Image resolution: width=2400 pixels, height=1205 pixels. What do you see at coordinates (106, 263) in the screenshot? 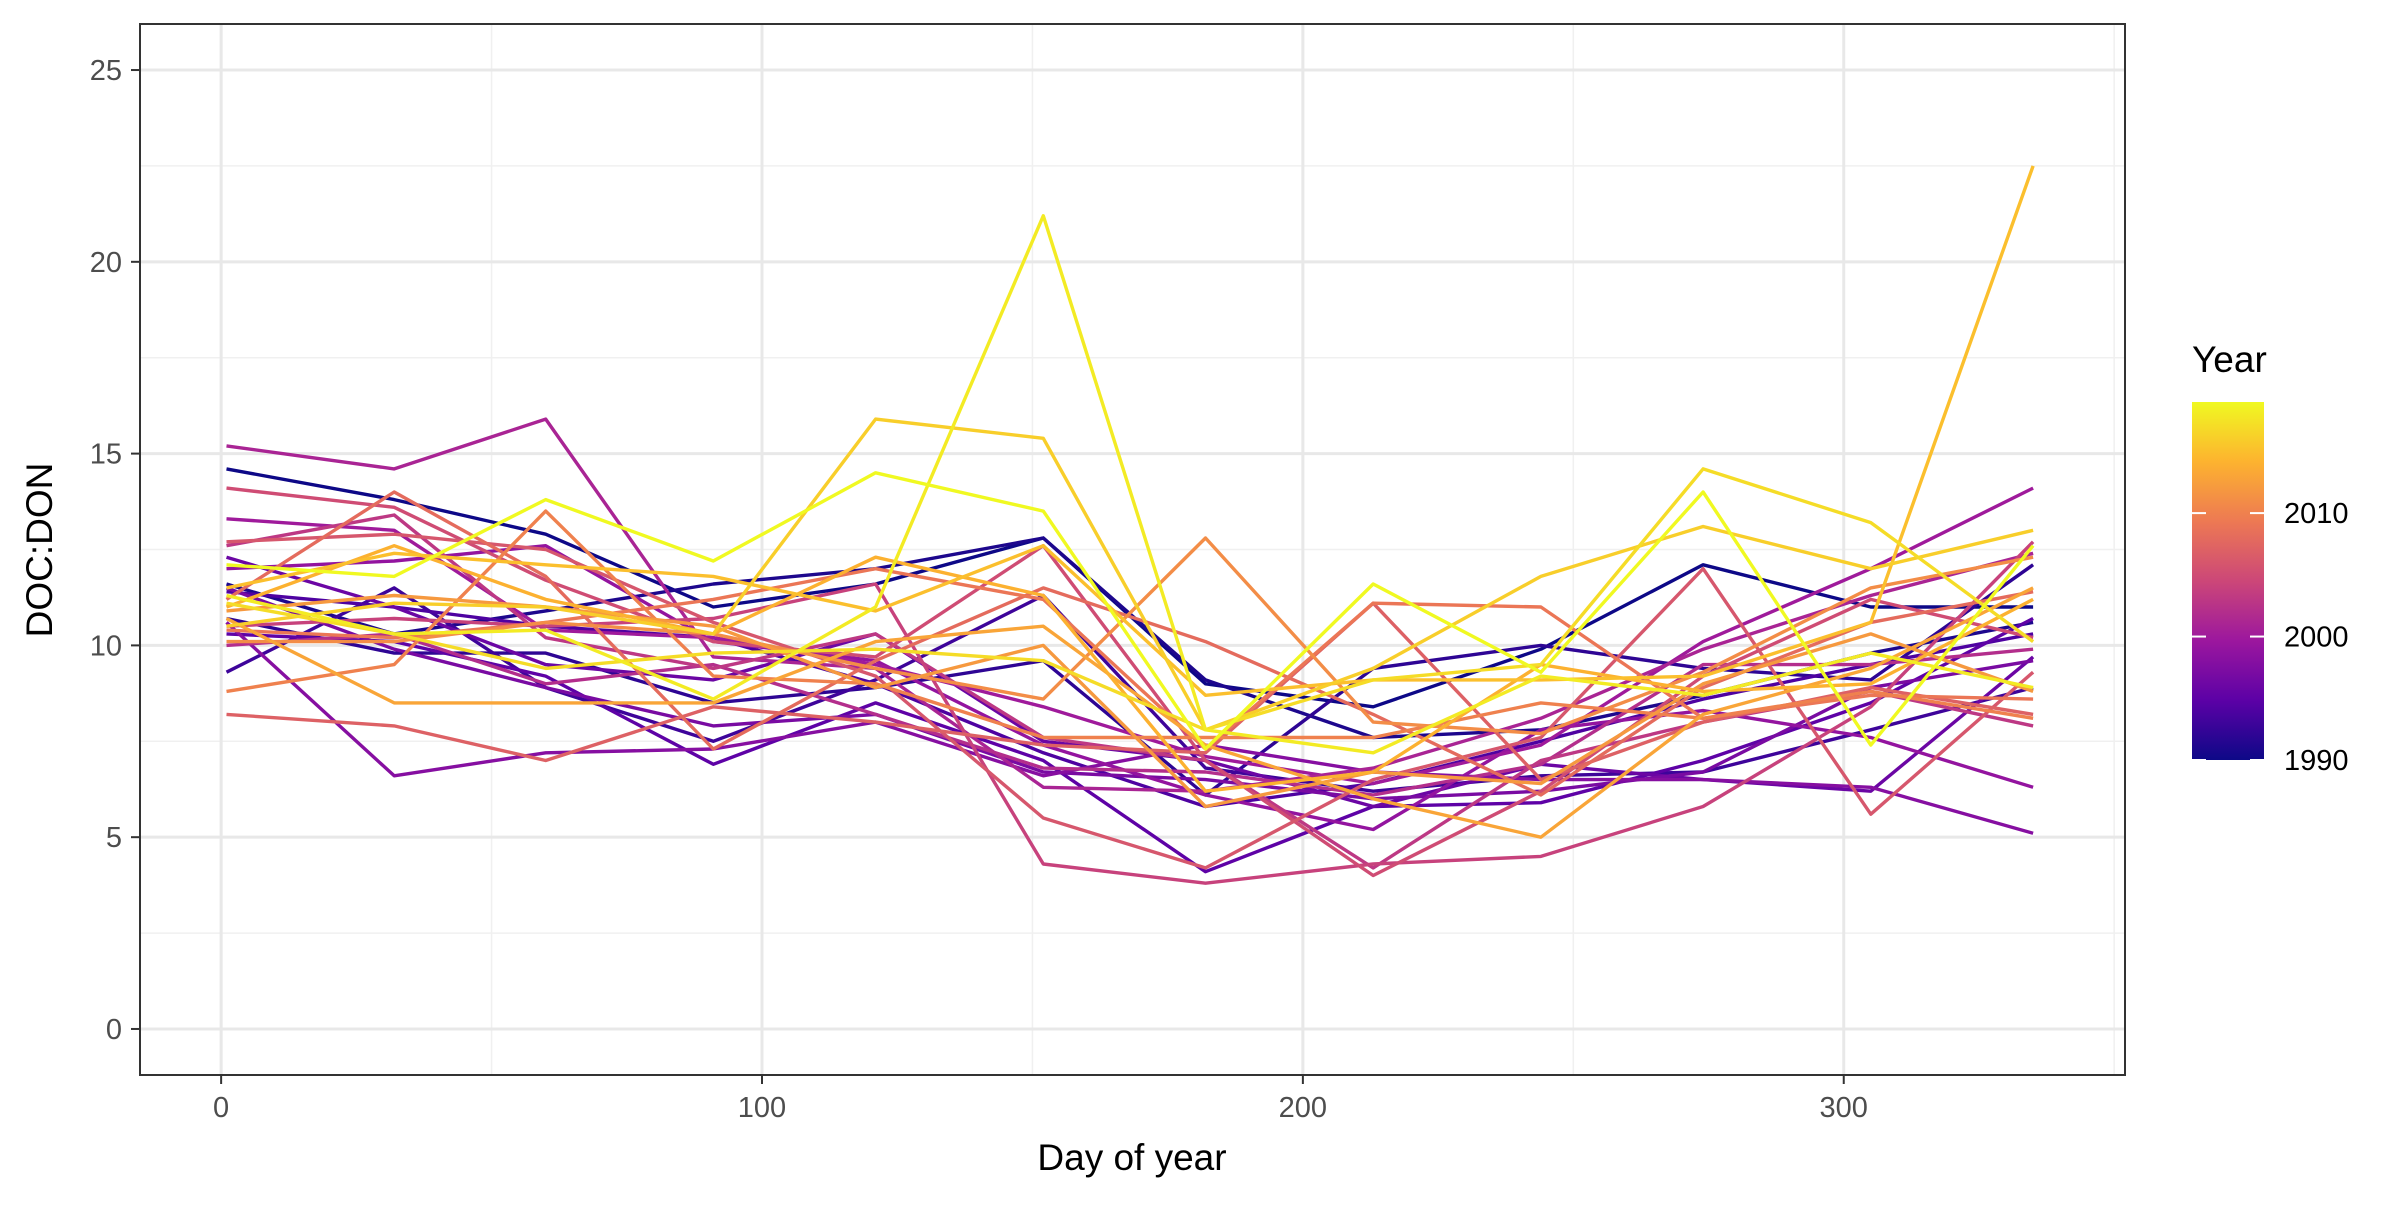
I see `y-tick-label: 20` at bounding box center [106, 263].